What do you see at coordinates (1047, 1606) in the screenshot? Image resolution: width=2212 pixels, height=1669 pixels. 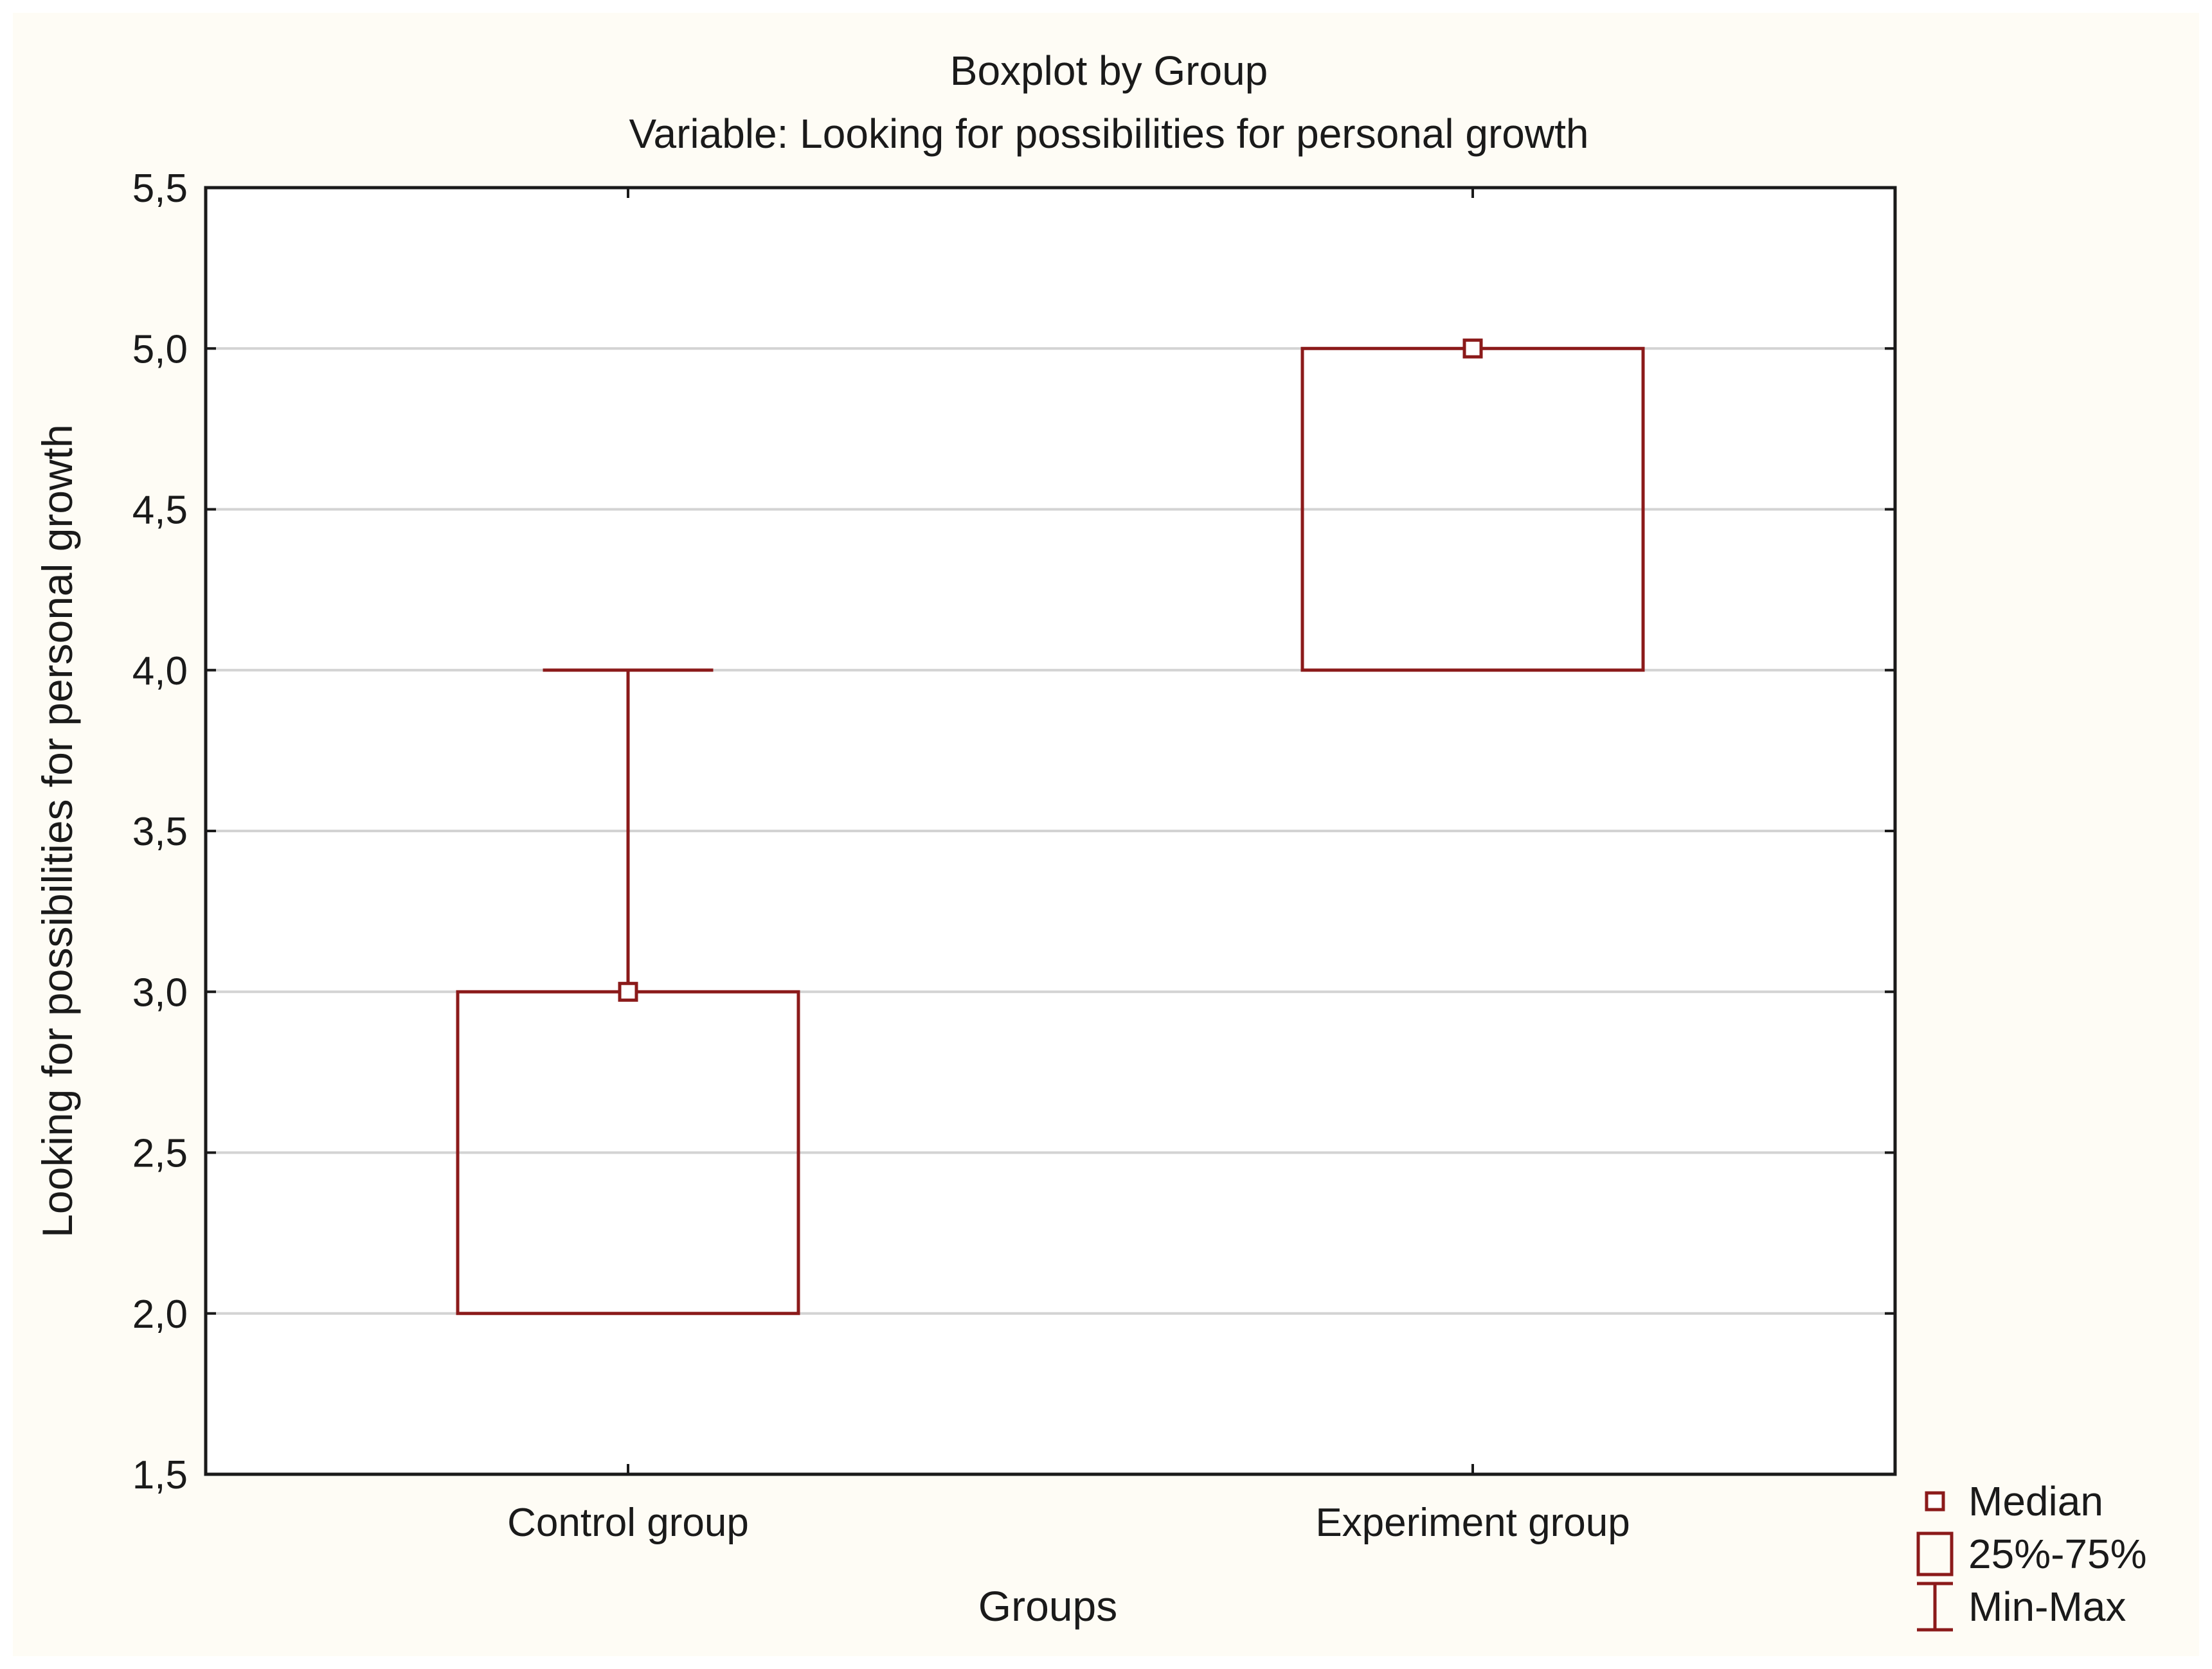 I see `x-axis-label: Groups` at bounding box center [1047, 1606].